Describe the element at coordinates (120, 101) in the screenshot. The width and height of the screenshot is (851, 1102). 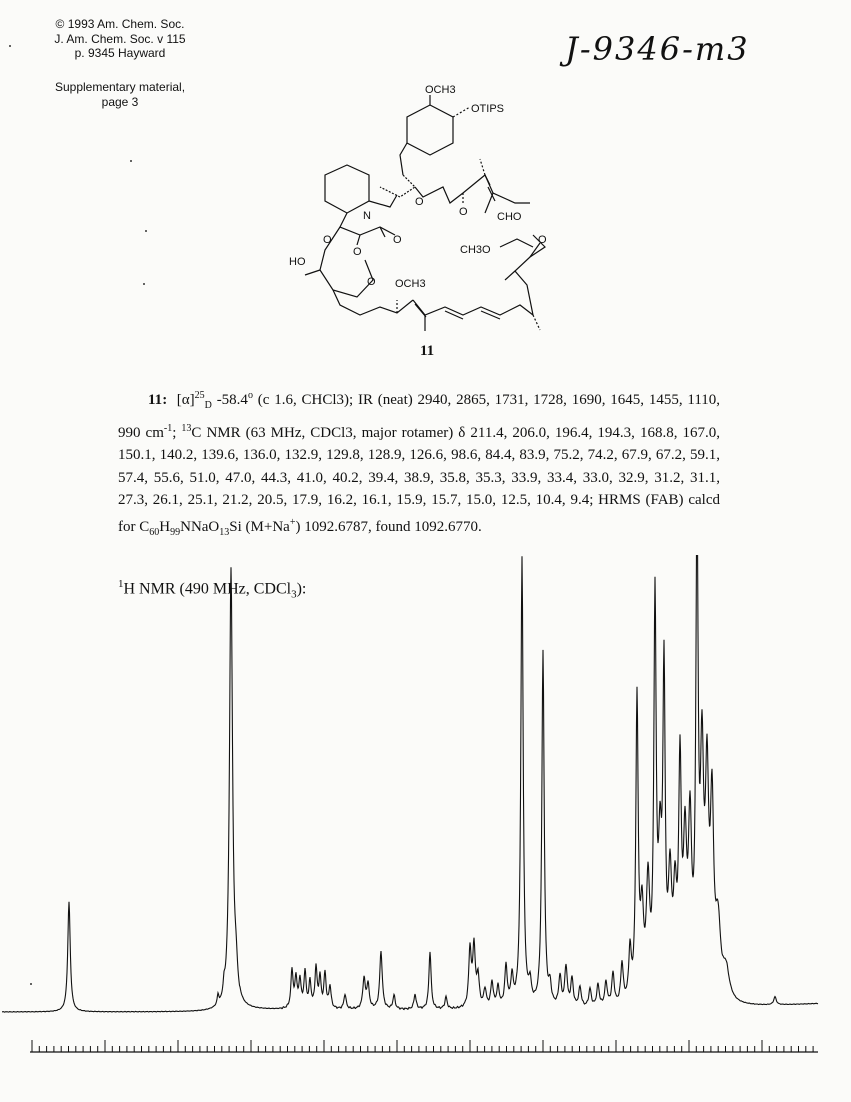
I see `supplementary-line: page 3` at that location.